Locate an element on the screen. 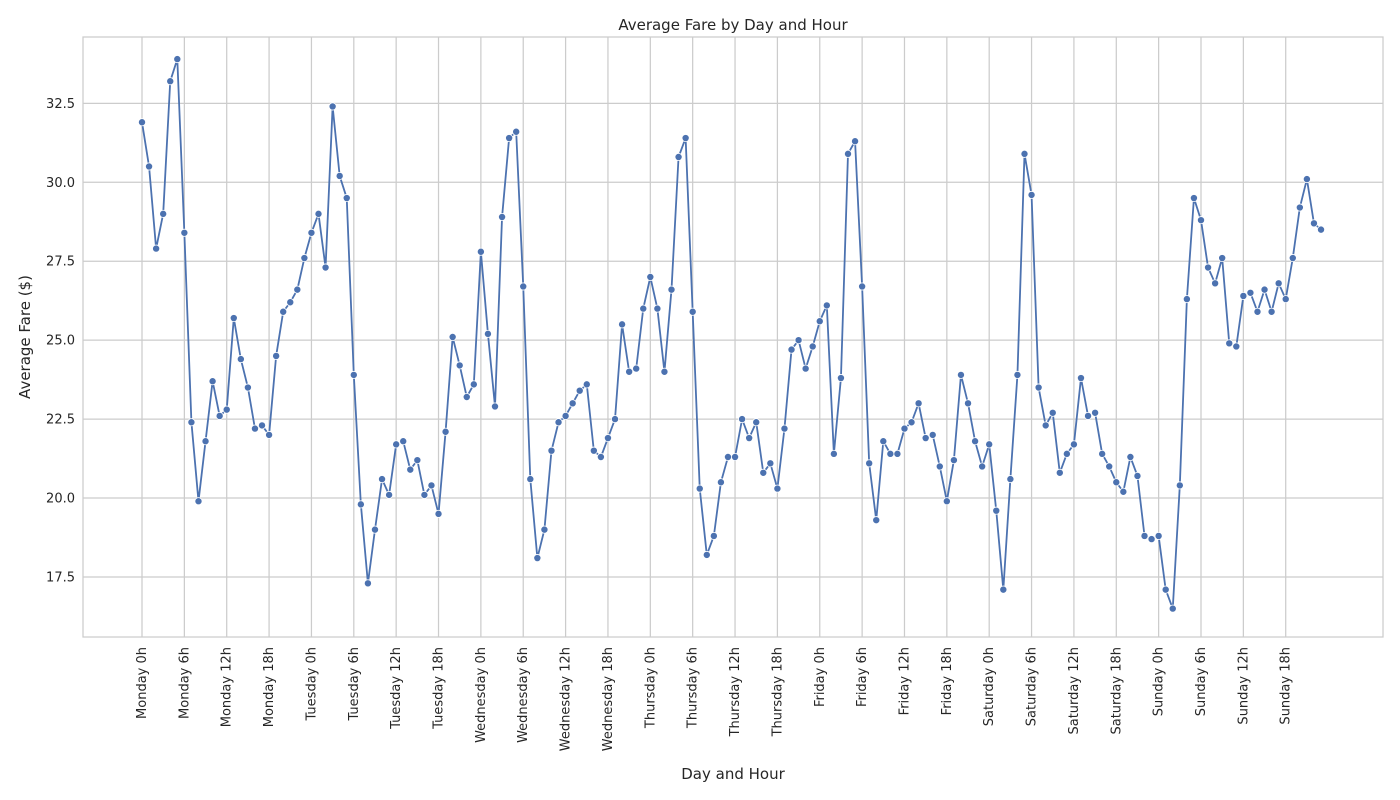 Image resolution: width=1400 pixels, height=800 pixels. x-tick-label: Saturday 12h is located at coordinates (1074, 691).